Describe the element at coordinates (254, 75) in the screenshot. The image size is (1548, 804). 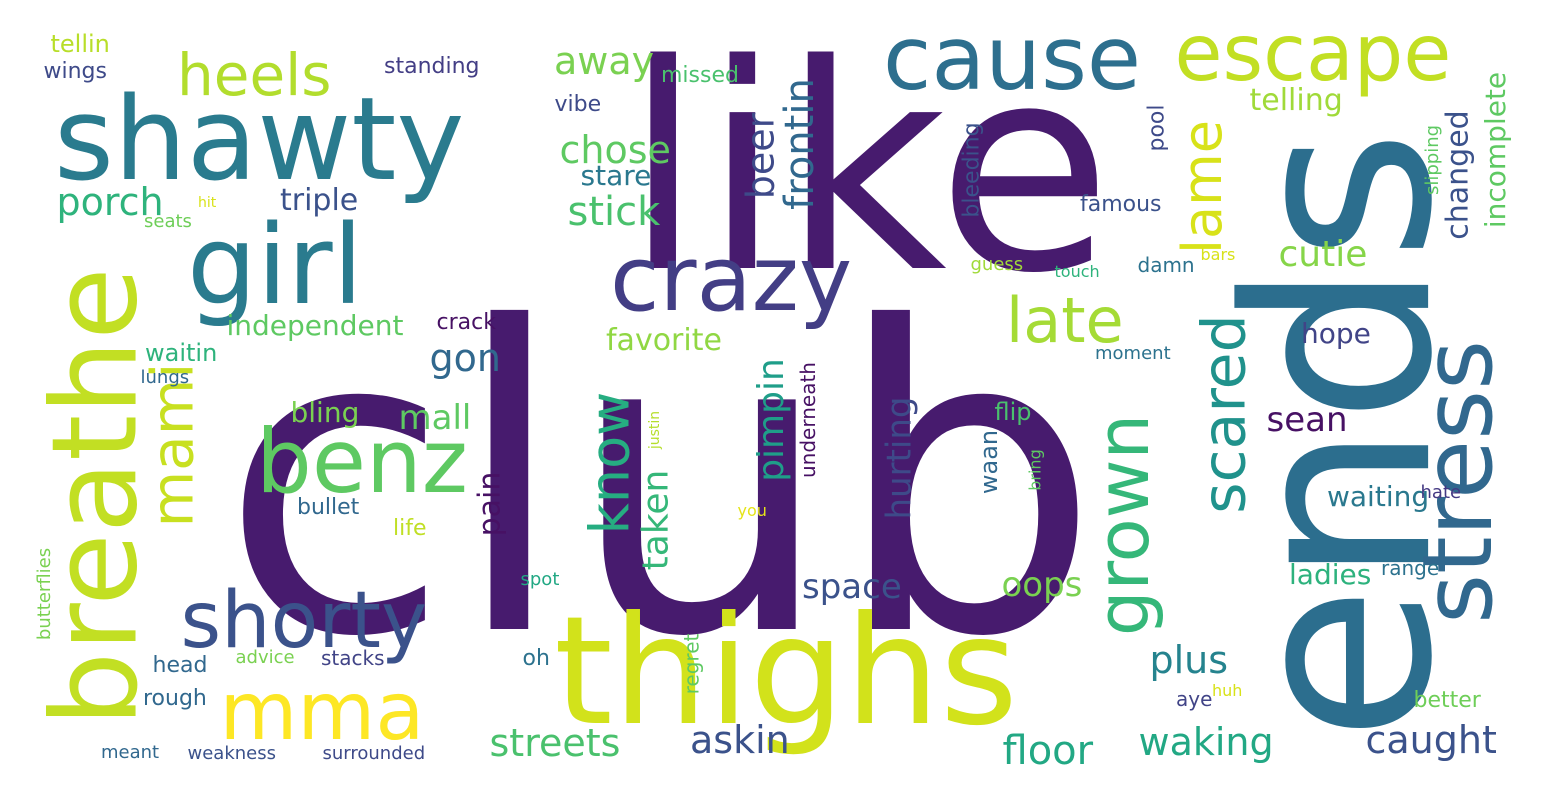
I see `word-heels: heels` at that location.